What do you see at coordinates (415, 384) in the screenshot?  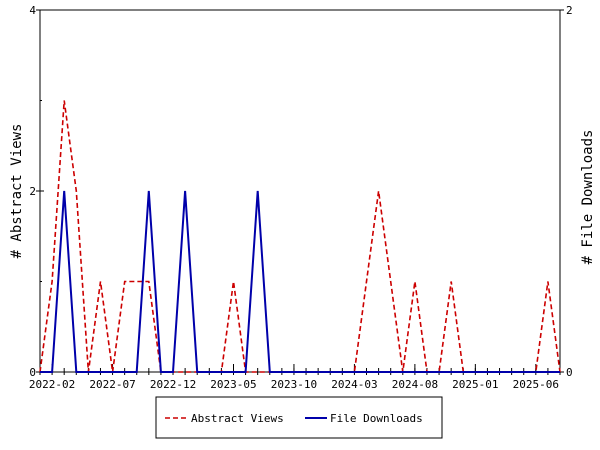 I see `x-tick-label: 2024-08` at bounding box center [415, 384].